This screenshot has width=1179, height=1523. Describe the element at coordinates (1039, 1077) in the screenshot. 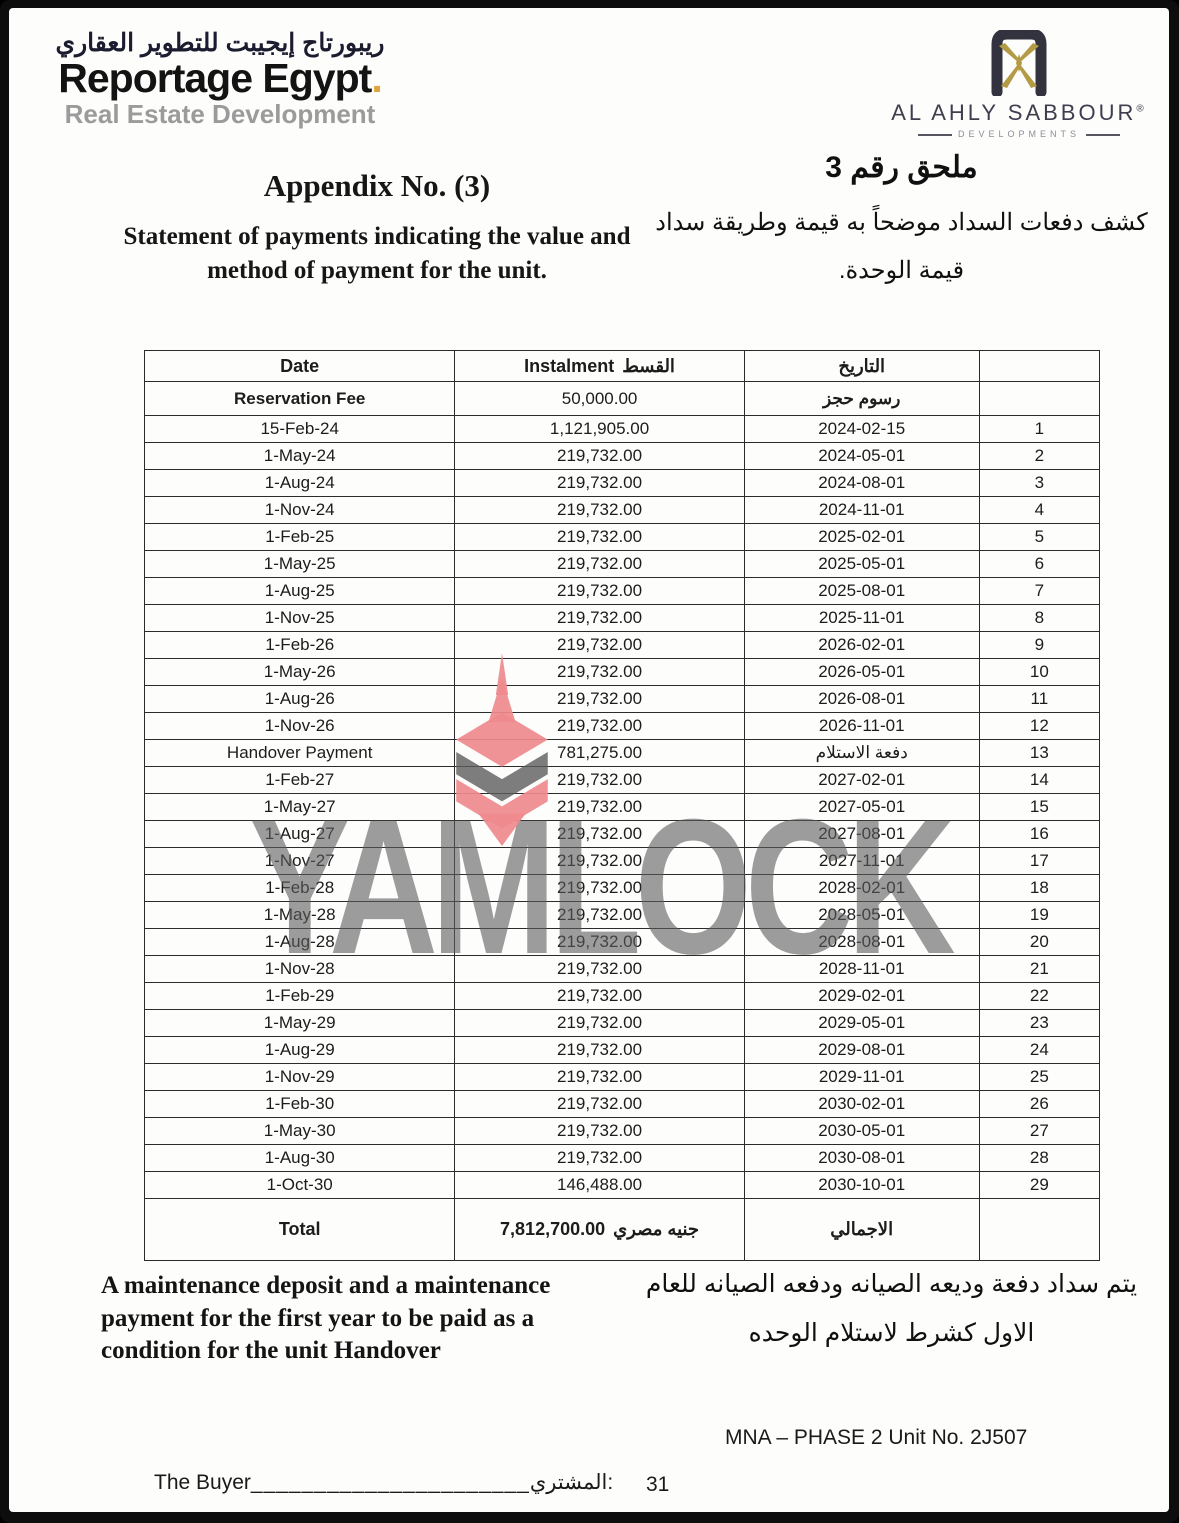

I see `payment-row-number: 25` at that location.